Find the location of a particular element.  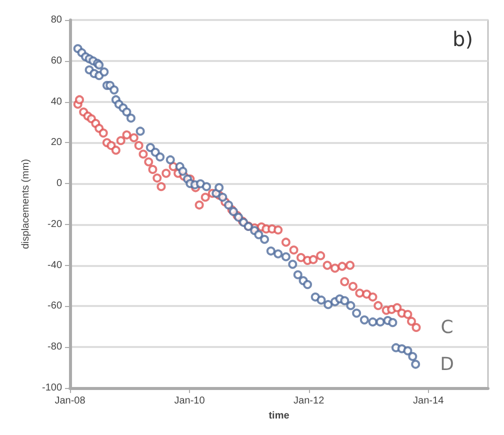

y-tick-label: 60 is located at coordinates (56, 60).